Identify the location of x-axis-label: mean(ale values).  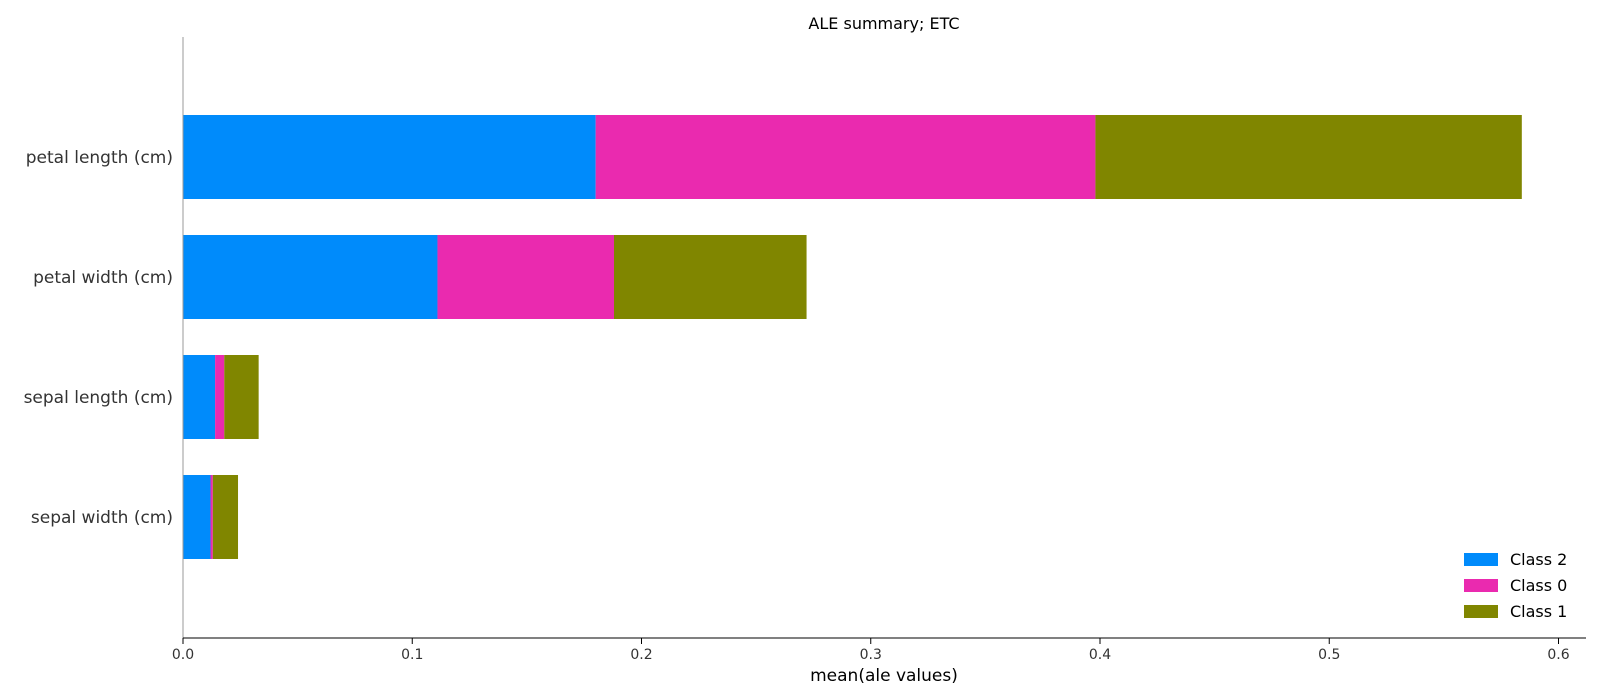
(884, 676).